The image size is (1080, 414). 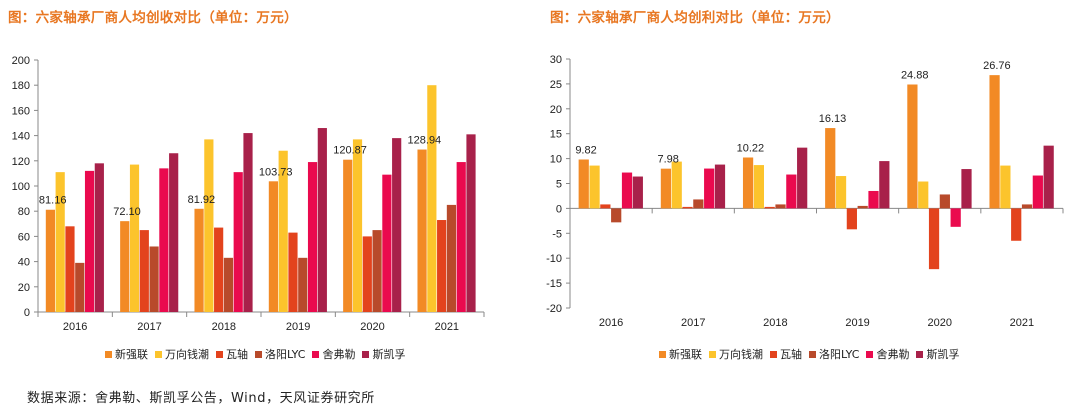 I want to click on c1-x-category-label: 2018, so click(x=775, y=323).